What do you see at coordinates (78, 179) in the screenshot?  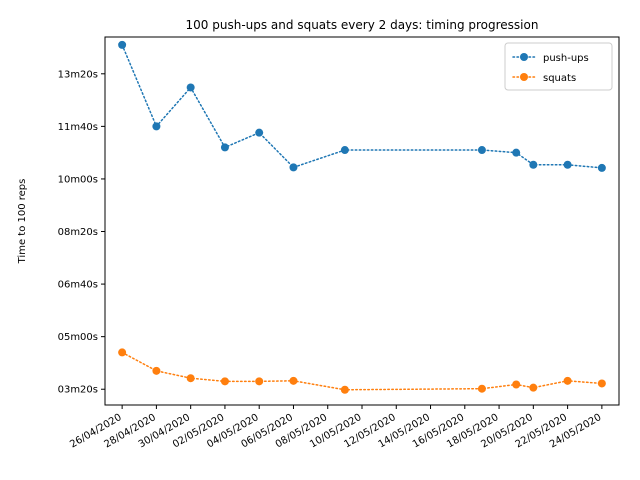 I see `y-tick-label: 10m00s` at bounding box center [78, 179].